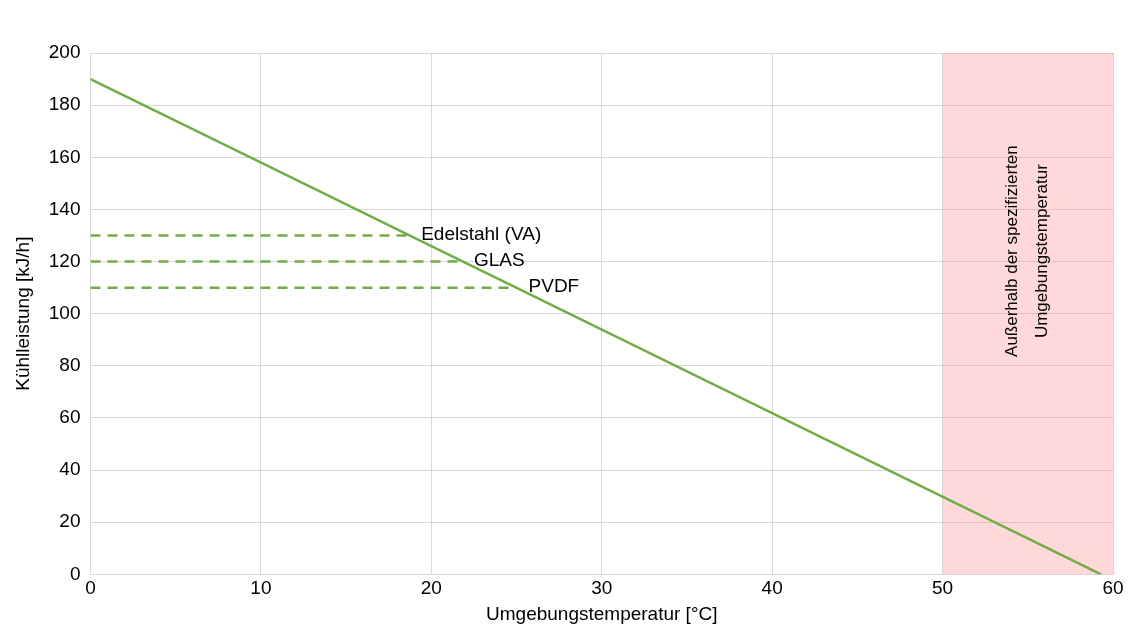 This screenshot has height=634, width=1135. I want to click on x-tick-label: 60, so click(1113, 588).